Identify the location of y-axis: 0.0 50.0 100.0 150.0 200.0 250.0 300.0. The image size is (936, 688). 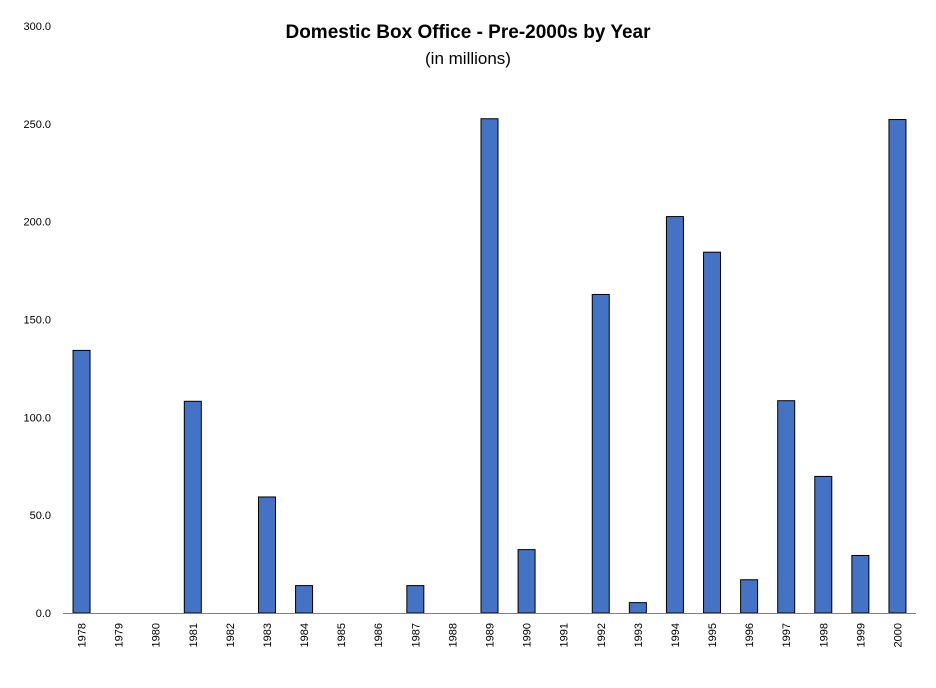
(37, 320).